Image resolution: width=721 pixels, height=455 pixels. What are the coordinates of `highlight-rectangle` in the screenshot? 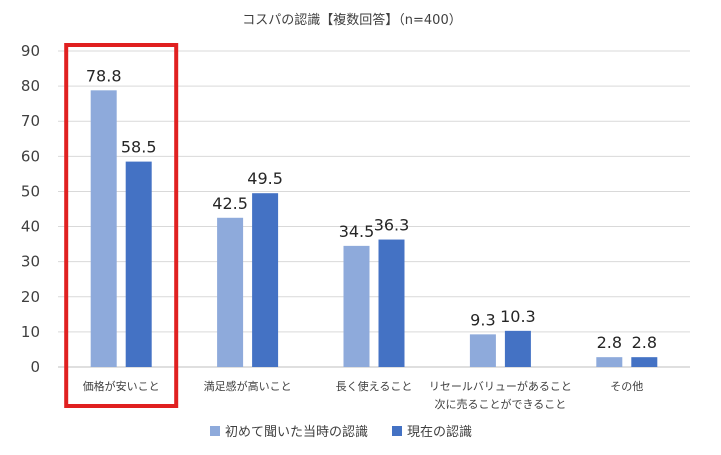 It's located at (121, 225).